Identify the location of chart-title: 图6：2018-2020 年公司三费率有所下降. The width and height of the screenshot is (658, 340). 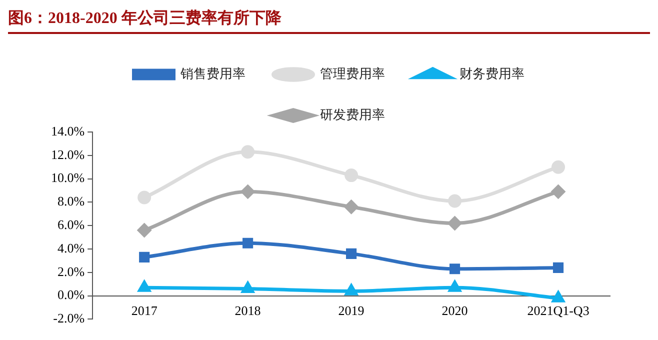
(329, 21).